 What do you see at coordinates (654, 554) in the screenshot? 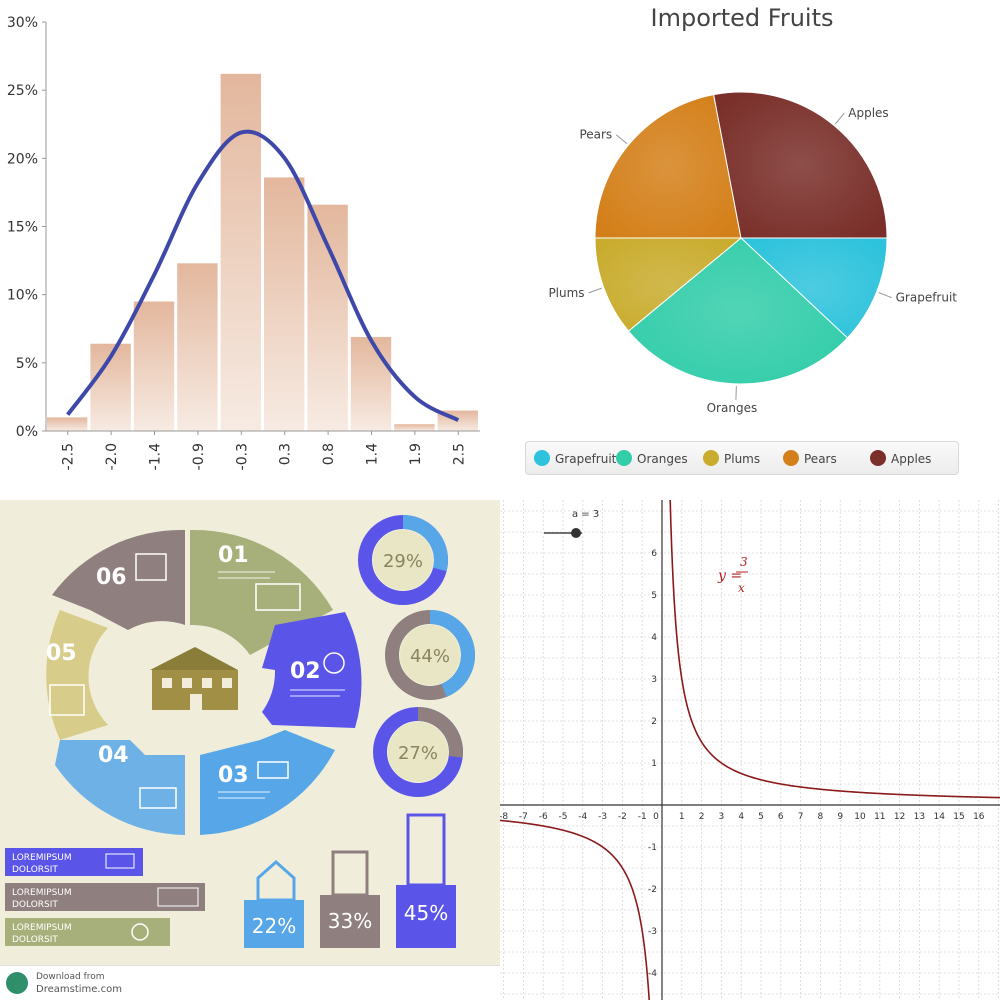
I see `func-y-tick-9: 6` at bounding box center [654, 554].